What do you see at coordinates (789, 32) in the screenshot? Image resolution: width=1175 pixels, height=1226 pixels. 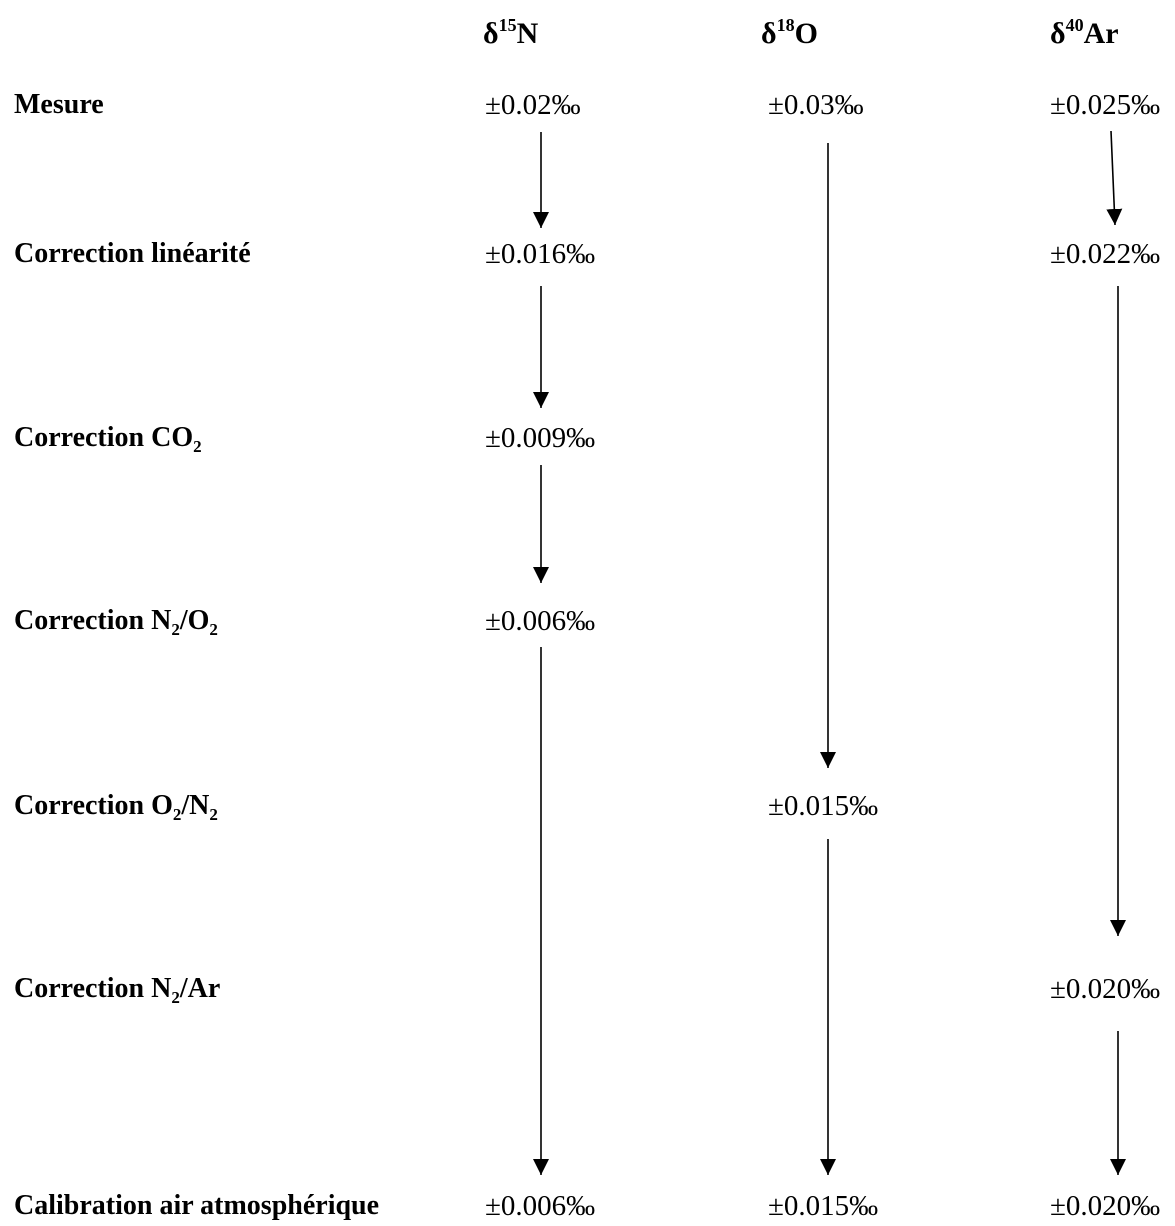 I see `header-delta-18o: δ18O` at bounding box center [789, 32].